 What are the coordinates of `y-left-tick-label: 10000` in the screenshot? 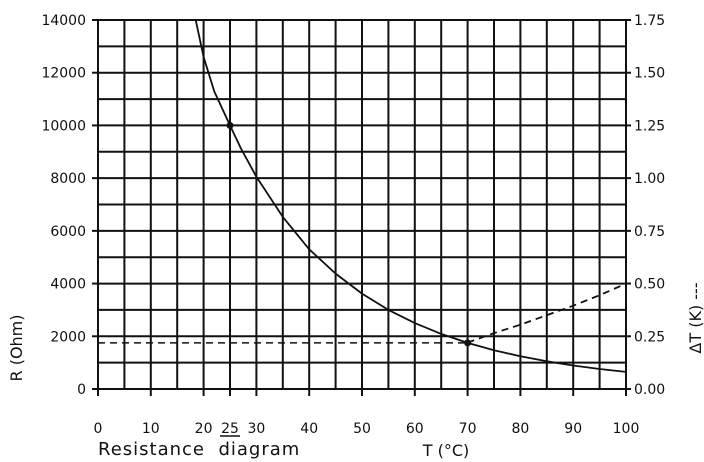 It's located at (63, 126).